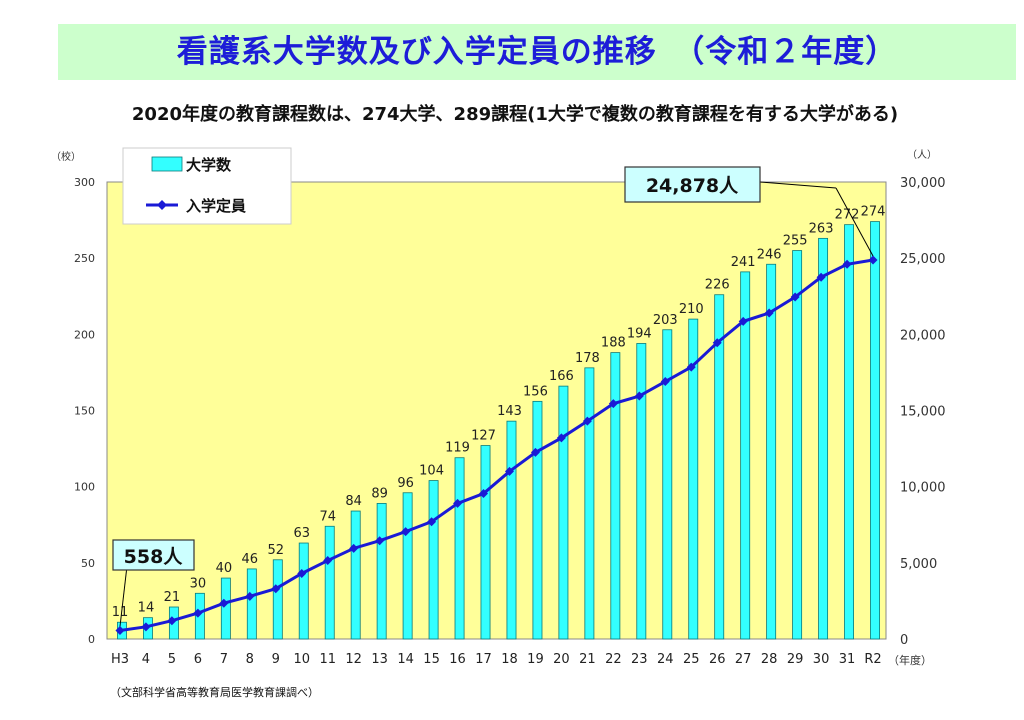  What do you see at coordinates (509, 411) in the screenshot?
I see `bar-value-label: 143` at bounding box center [509, 411].